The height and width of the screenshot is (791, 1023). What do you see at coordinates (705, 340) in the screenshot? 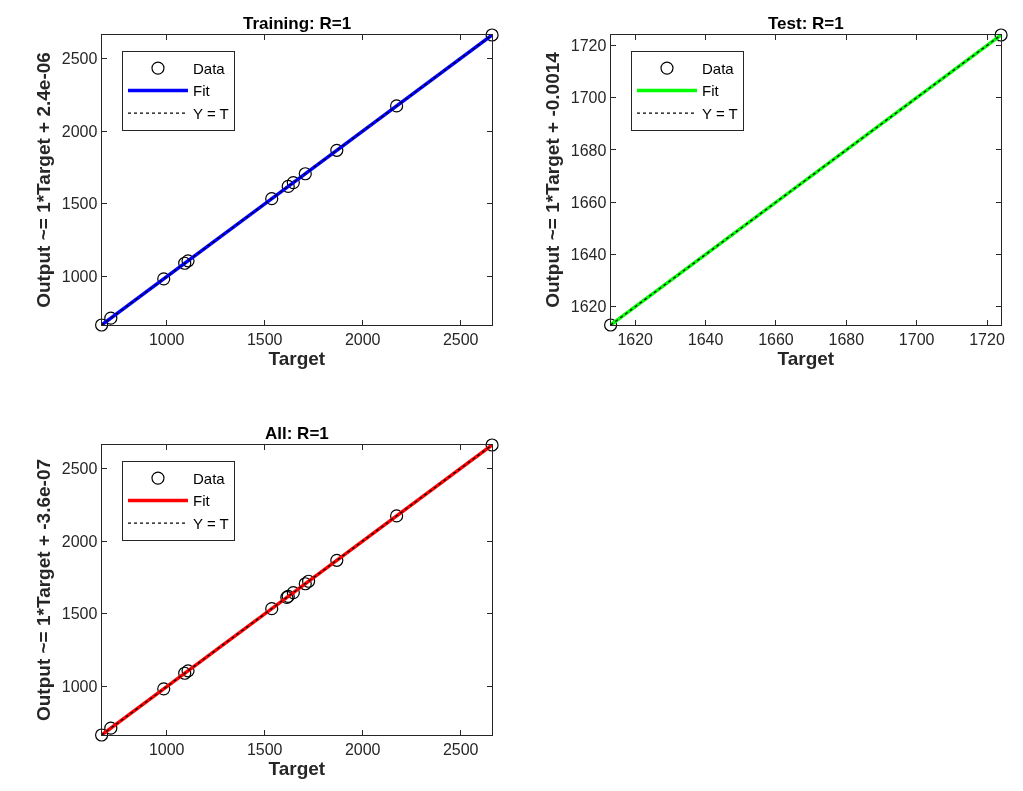
I see `x-tick-label: 1640` at bounding box center [705, 340].